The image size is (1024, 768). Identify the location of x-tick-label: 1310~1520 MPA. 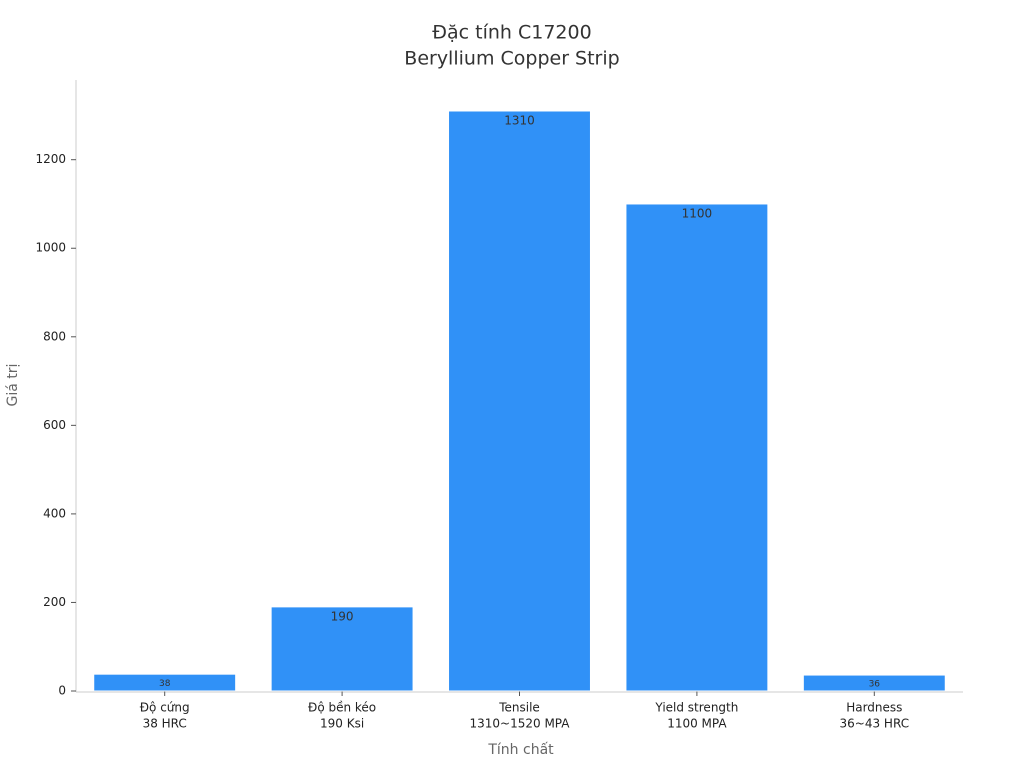
(520, 724).